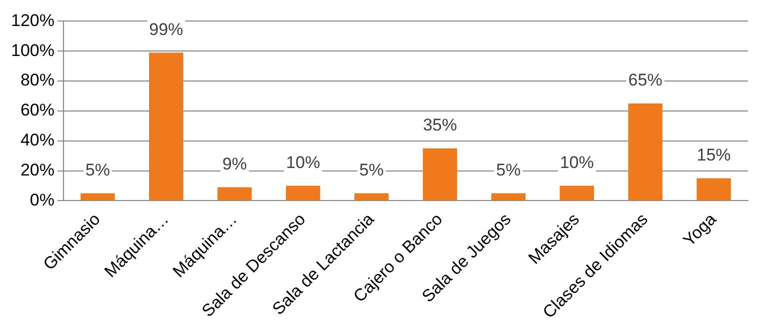 The width and height of the screenshot is (766, 334). I want to click on data-label: 65%, so click(645, 80).